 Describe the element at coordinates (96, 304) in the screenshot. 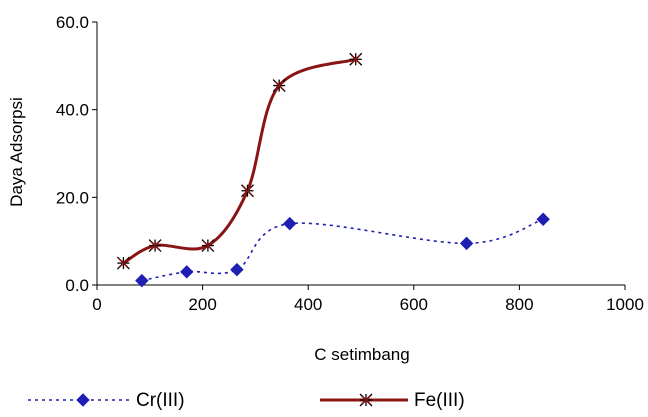

I see `x-tick-label: 0` at that location.